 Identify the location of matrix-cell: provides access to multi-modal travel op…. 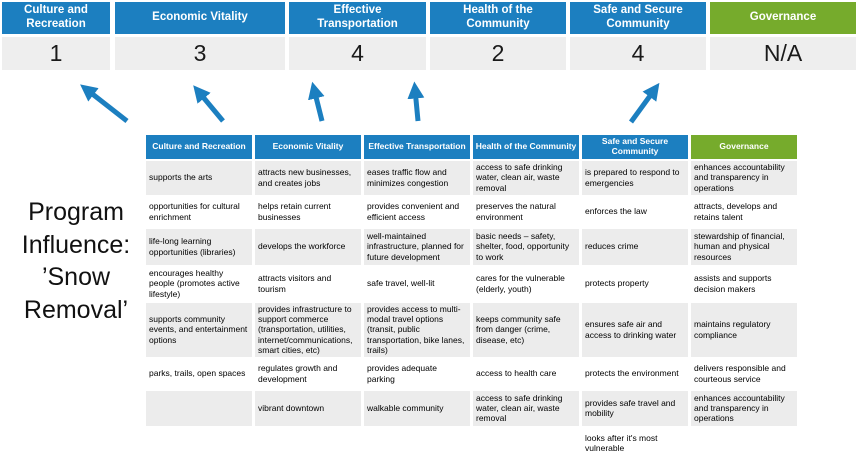
(417, 329).